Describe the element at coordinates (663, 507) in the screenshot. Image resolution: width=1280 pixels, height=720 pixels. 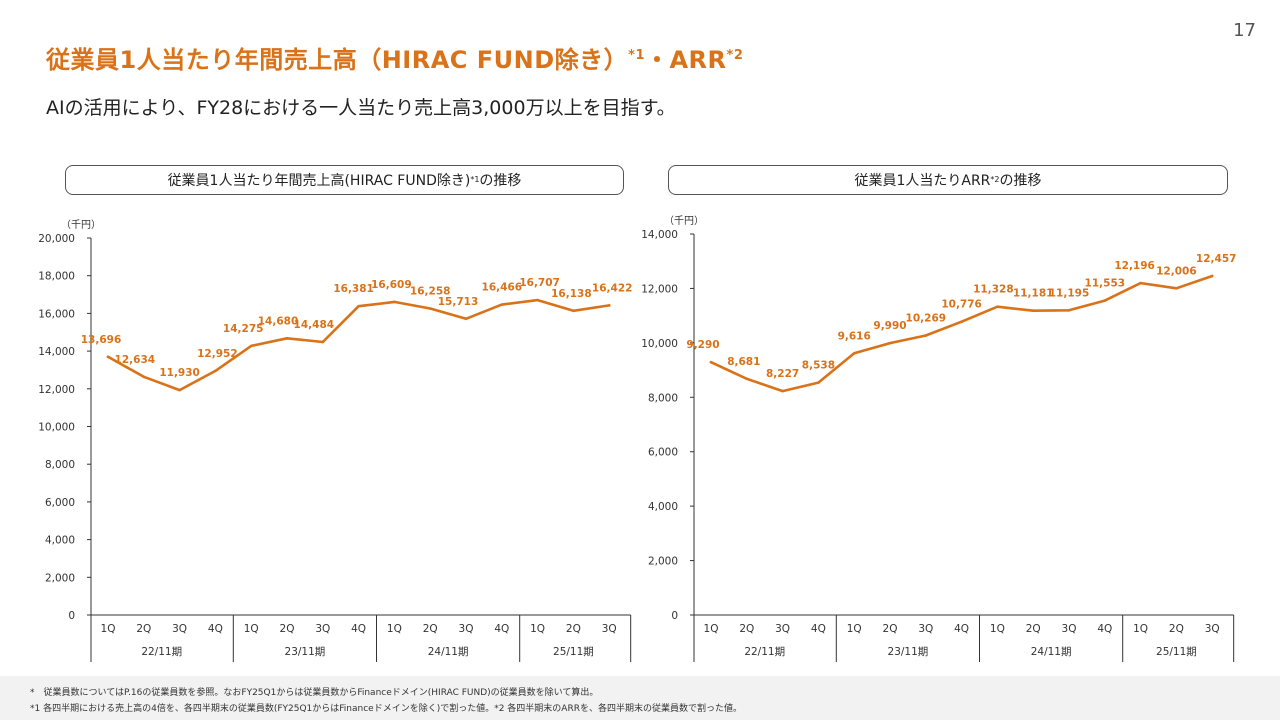
I see `chart2-y-tick-label: 4,000` at that location.